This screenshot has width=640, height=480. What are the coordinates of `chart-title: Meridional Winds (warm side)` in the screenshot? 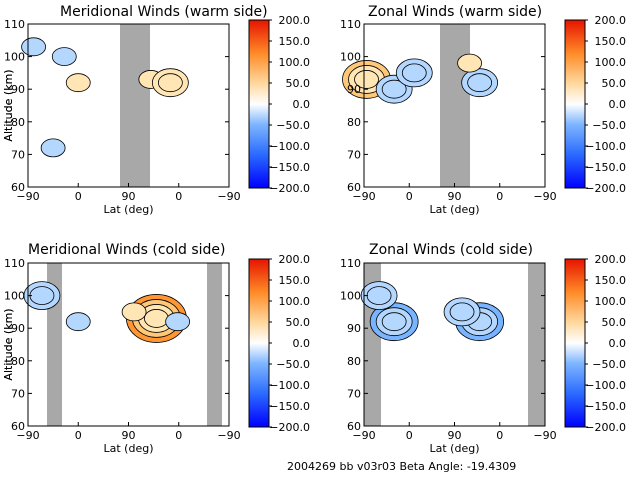 It's located at (164, 12).